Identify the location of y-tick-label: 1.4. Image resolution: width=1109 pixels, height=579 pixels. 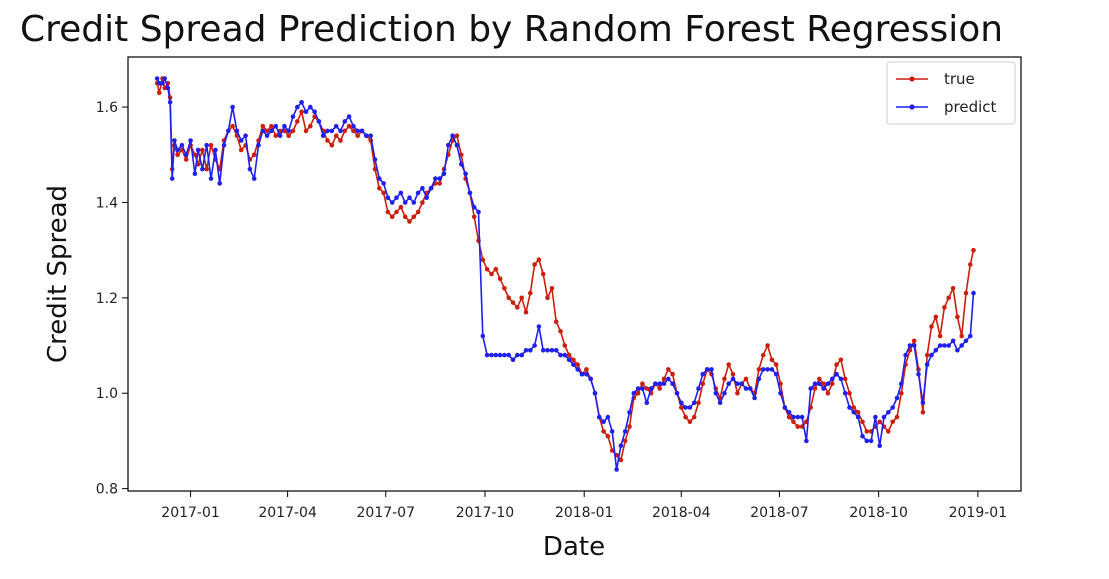
(107, 203).